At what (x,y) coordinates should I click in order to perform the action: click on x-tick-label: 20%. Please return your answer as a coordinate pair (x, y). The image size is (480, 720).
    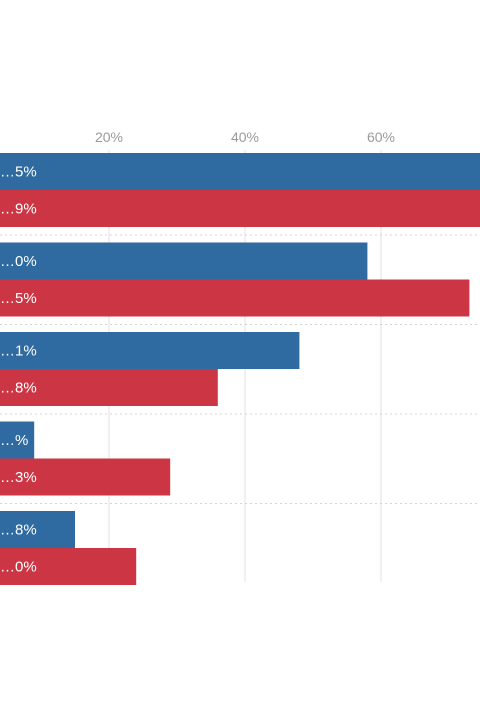
    Looking at the image, I should click on (109, 137).